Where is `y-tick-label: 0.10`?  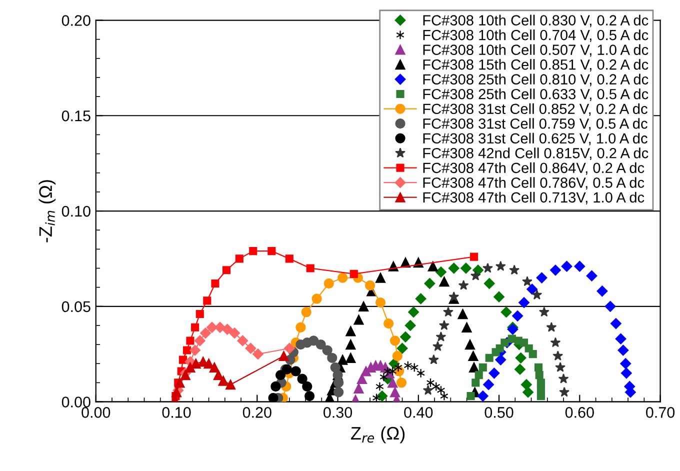
y-tick-label: 0.10 is located at coordinates (76, 211).